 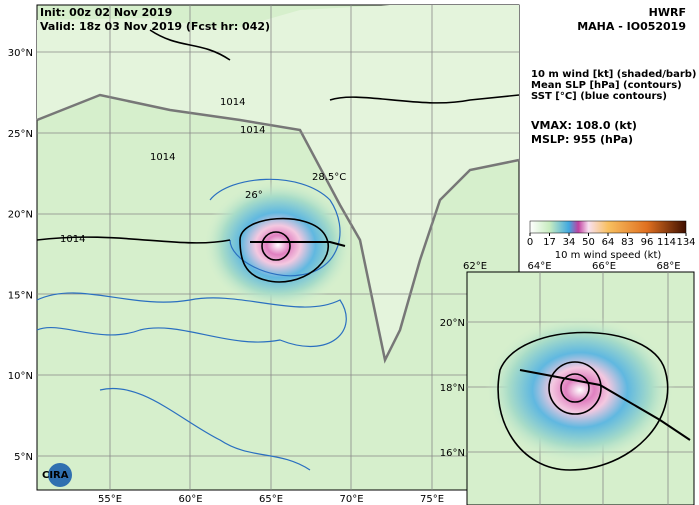 I want to click on inset-lon-label: 66°E, so click(x=604, y=266).